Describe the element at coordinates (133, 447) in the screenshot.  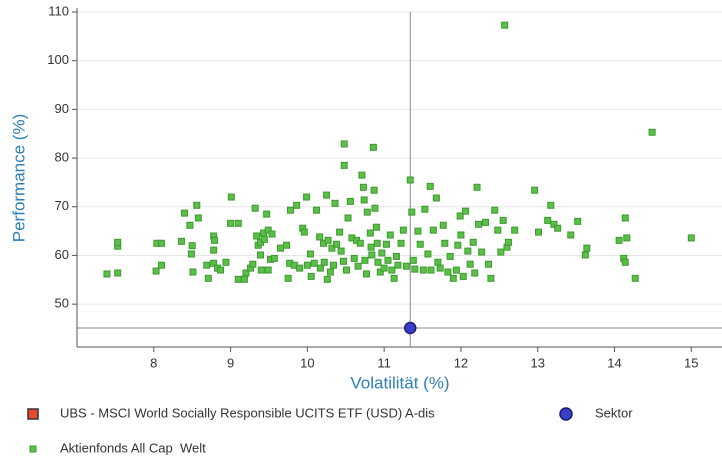
I see `legend-label: Aktienfonds All Cap Welt` at that location.